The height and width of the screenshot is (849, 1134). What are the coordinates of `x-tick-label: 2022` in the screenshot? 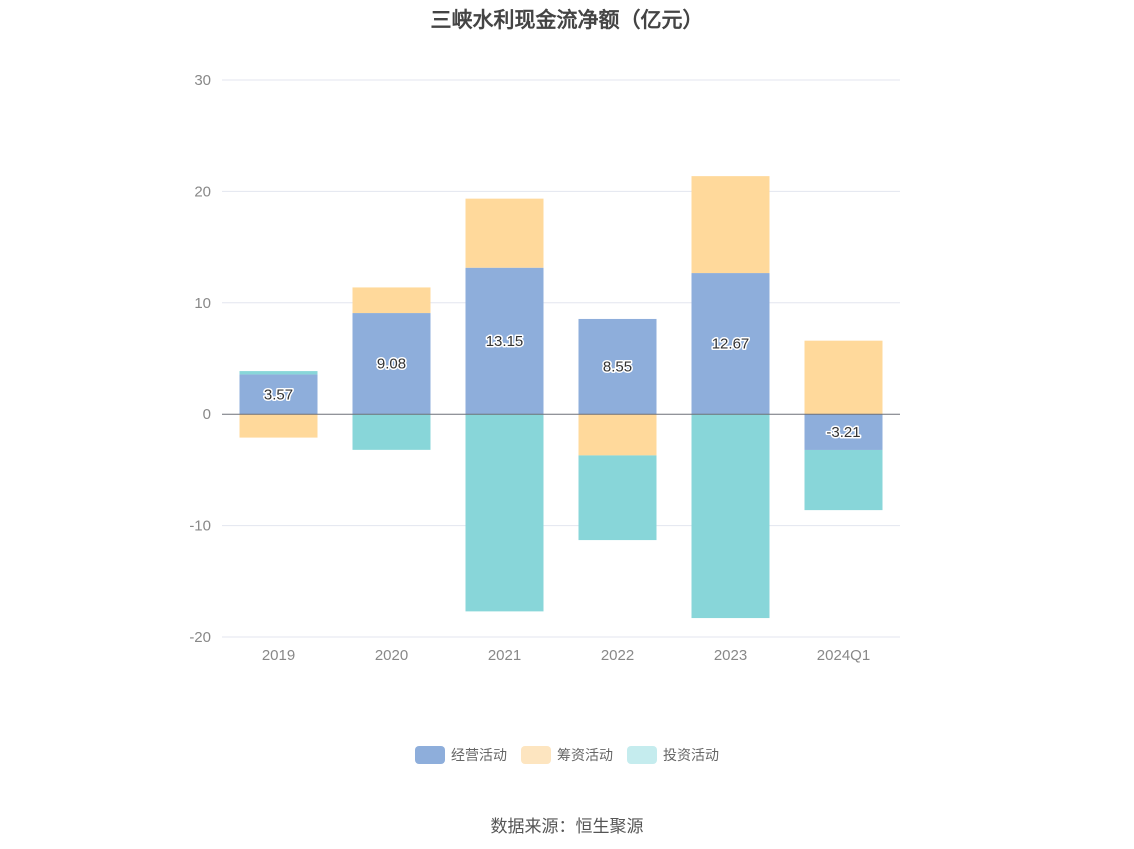 It's located at (617, 655).